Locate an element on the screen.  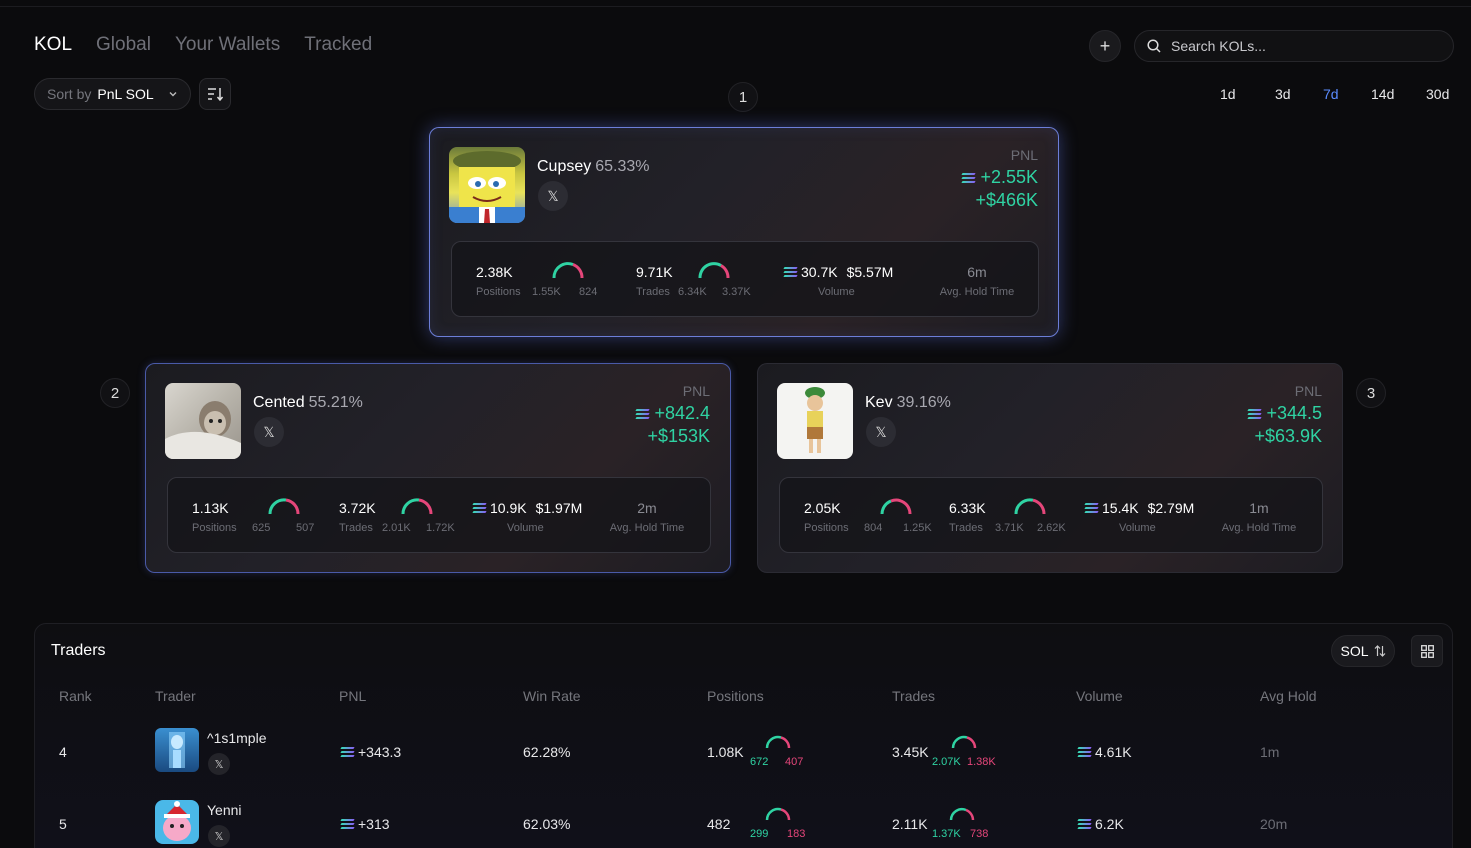
trades-stat: 9.71K Trades 6.34K 3.37K is located at coordinates (711, 279).